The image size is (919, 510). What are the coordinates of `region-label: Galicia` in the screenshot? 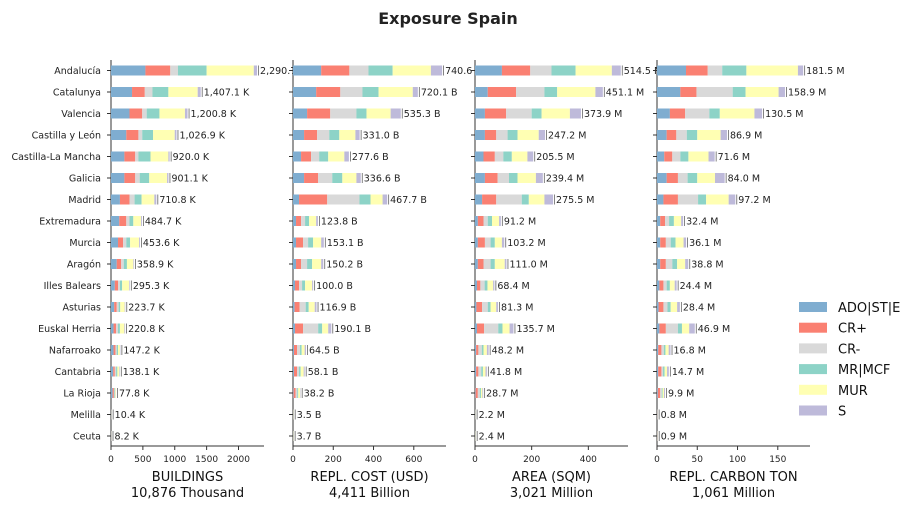 It's located at (85, 179).